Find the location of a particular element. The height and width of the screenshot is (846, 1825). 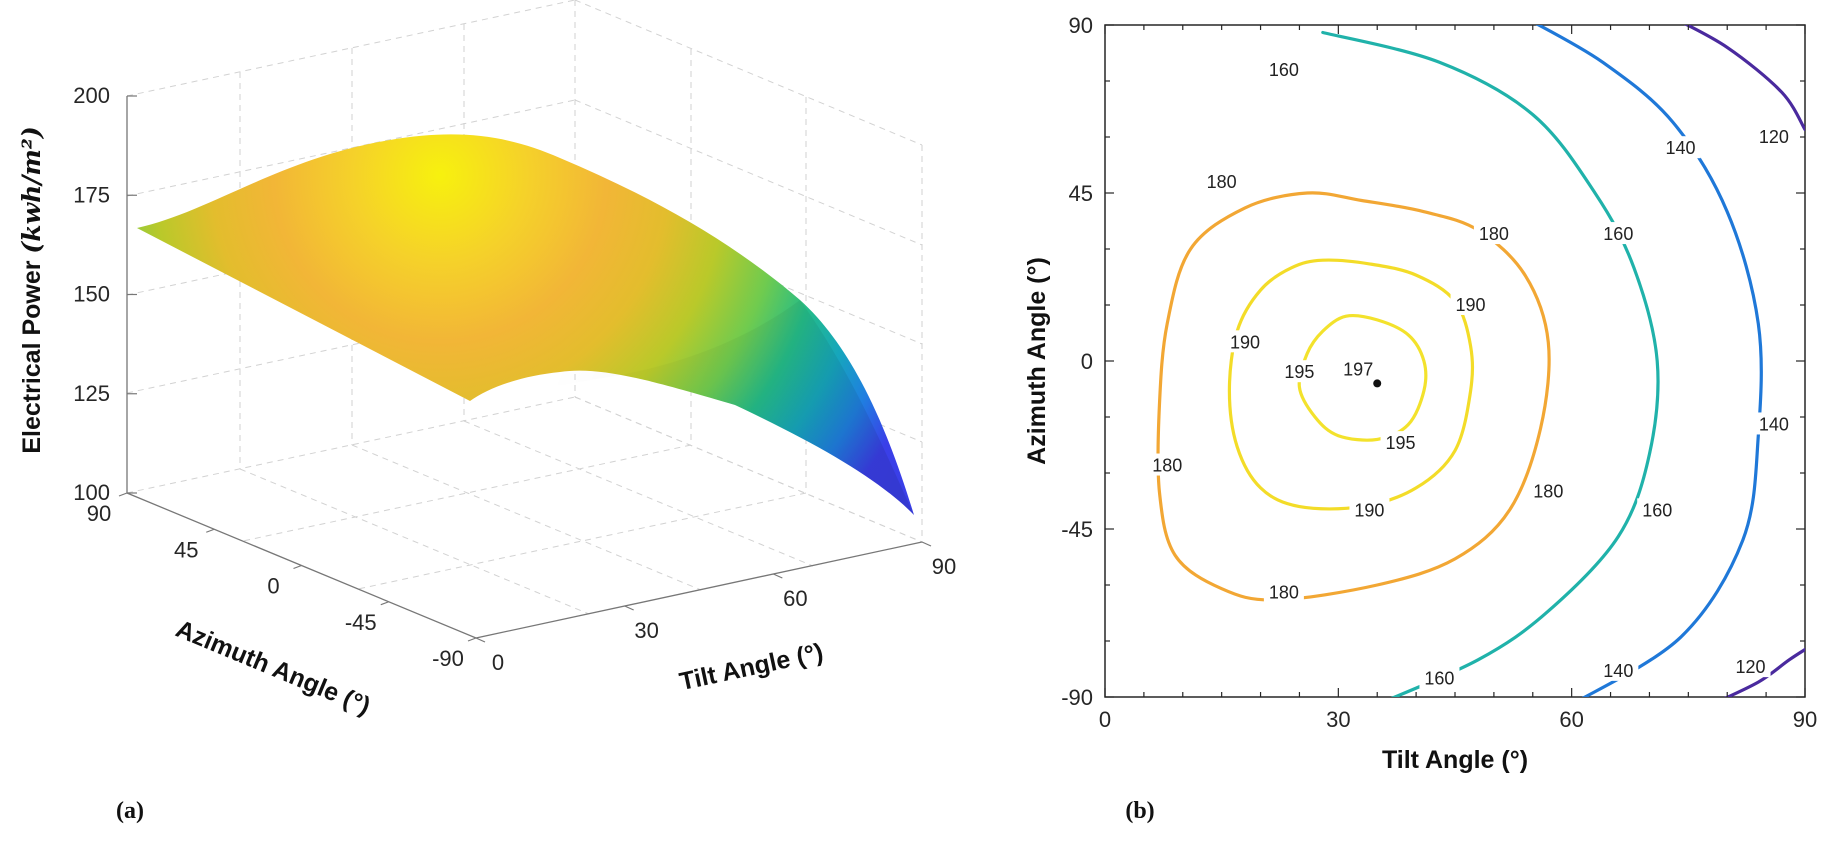

peak-marker: 197 is located at coordinates (1362, 373).